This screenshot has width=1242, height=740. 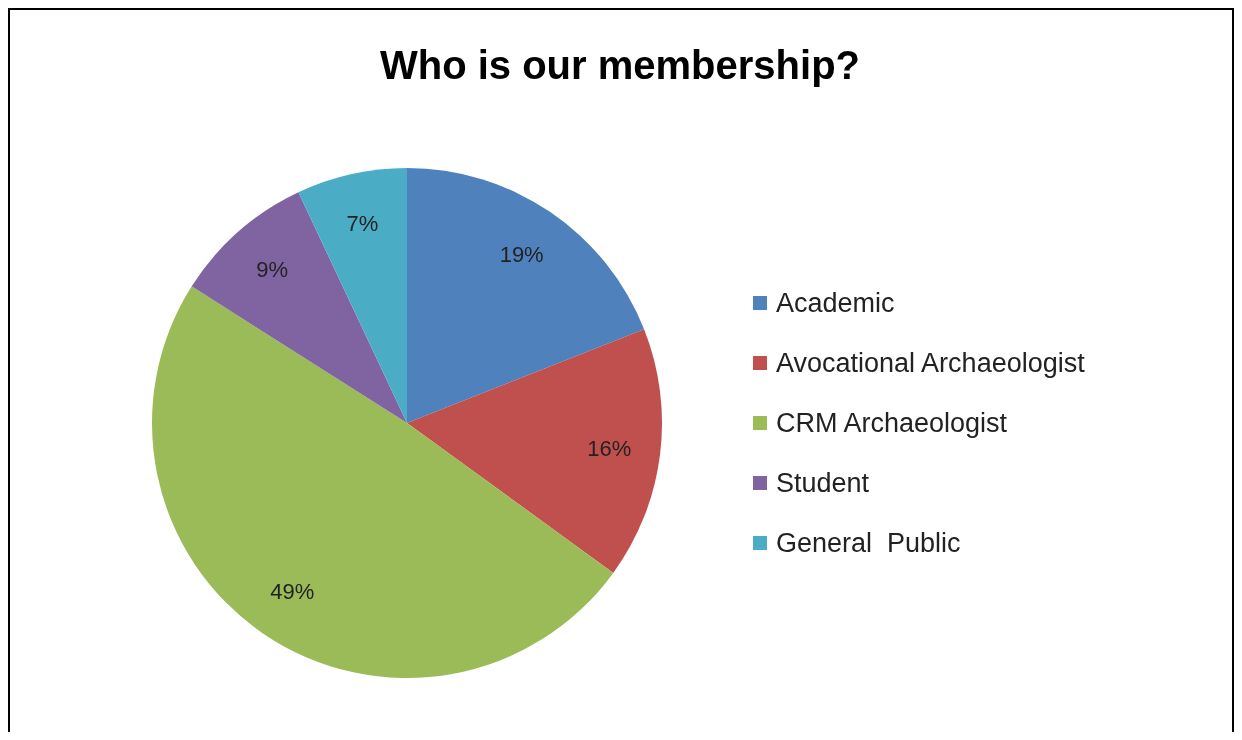 I want to click on data-label: 49%, so click(x=292, y=592).